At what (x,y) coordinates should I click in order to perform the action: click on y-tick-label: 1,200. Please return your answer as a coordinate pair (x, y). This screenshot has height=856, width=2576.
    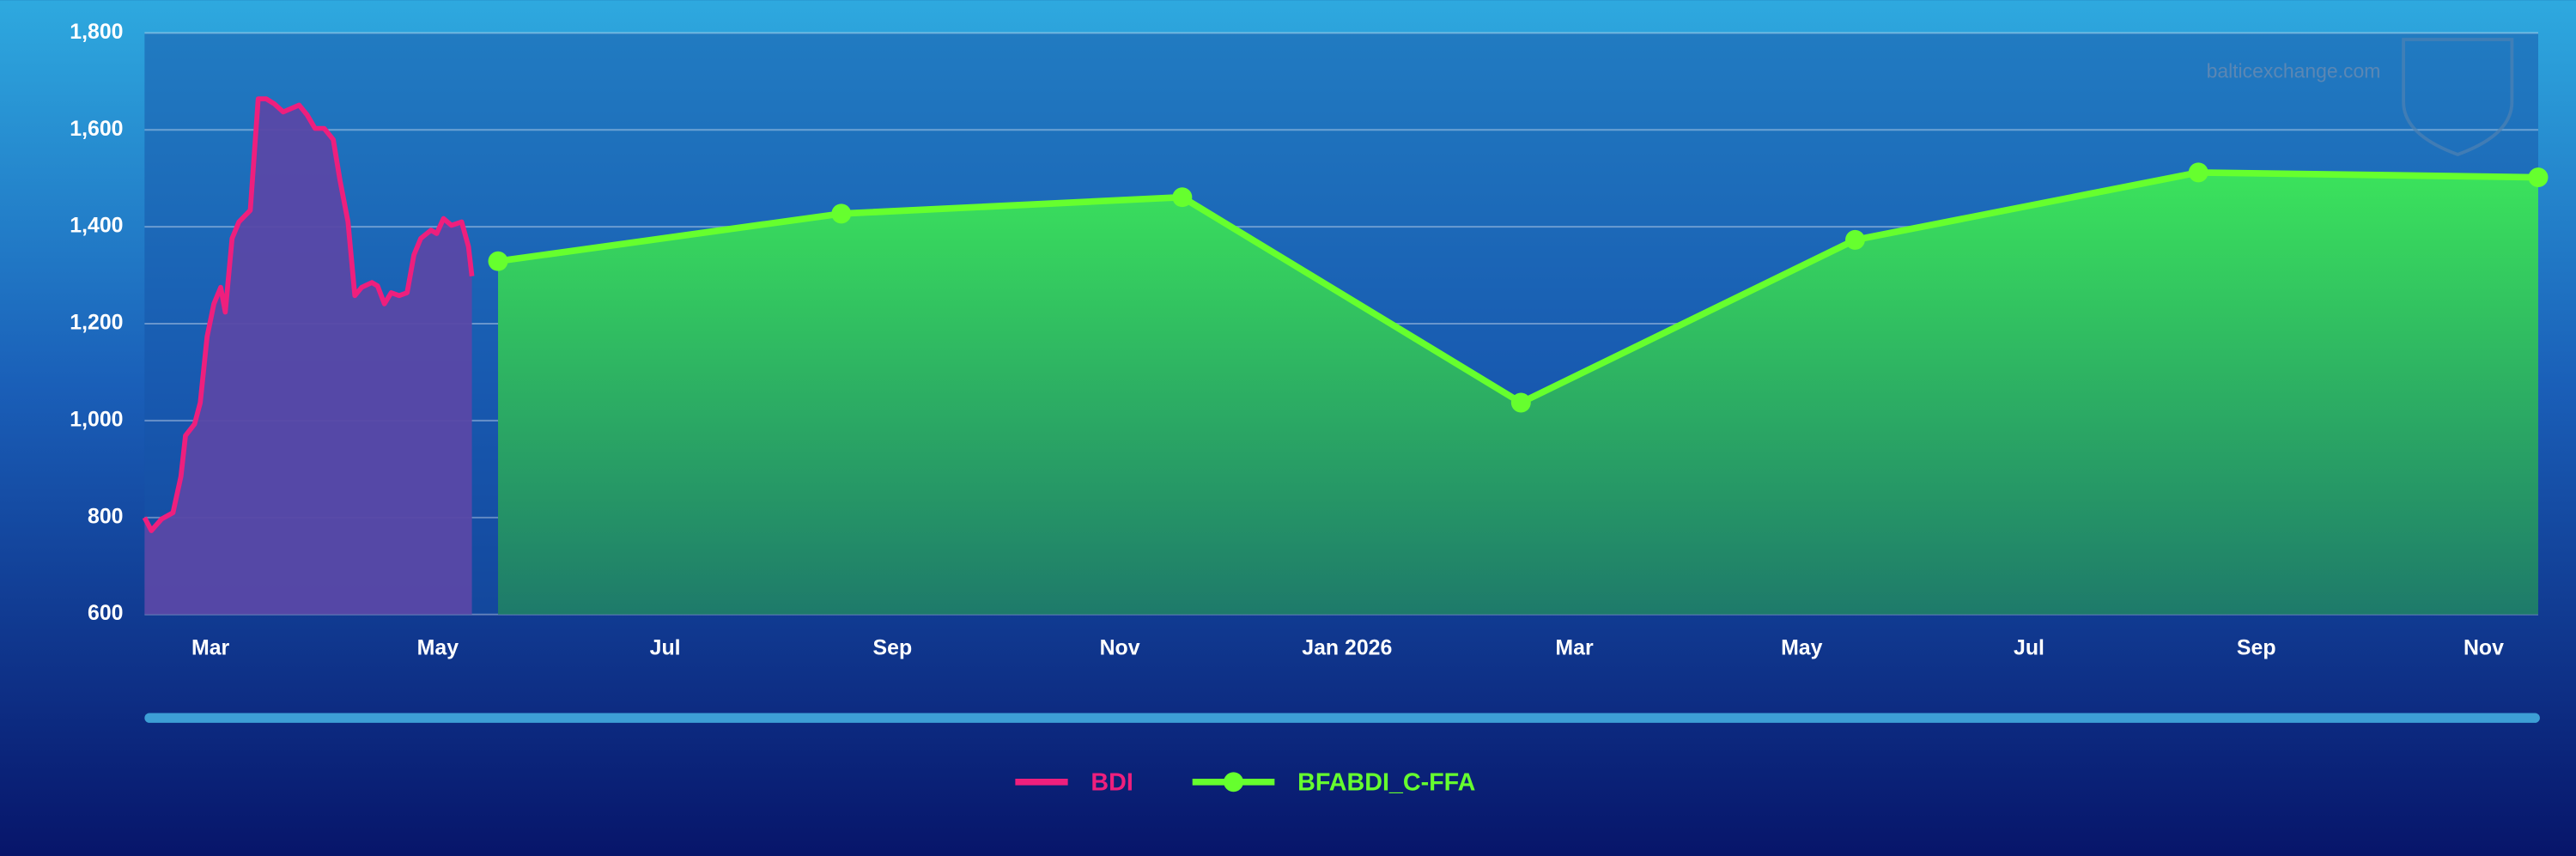
    Looking at the image, I should click on (96, 323).